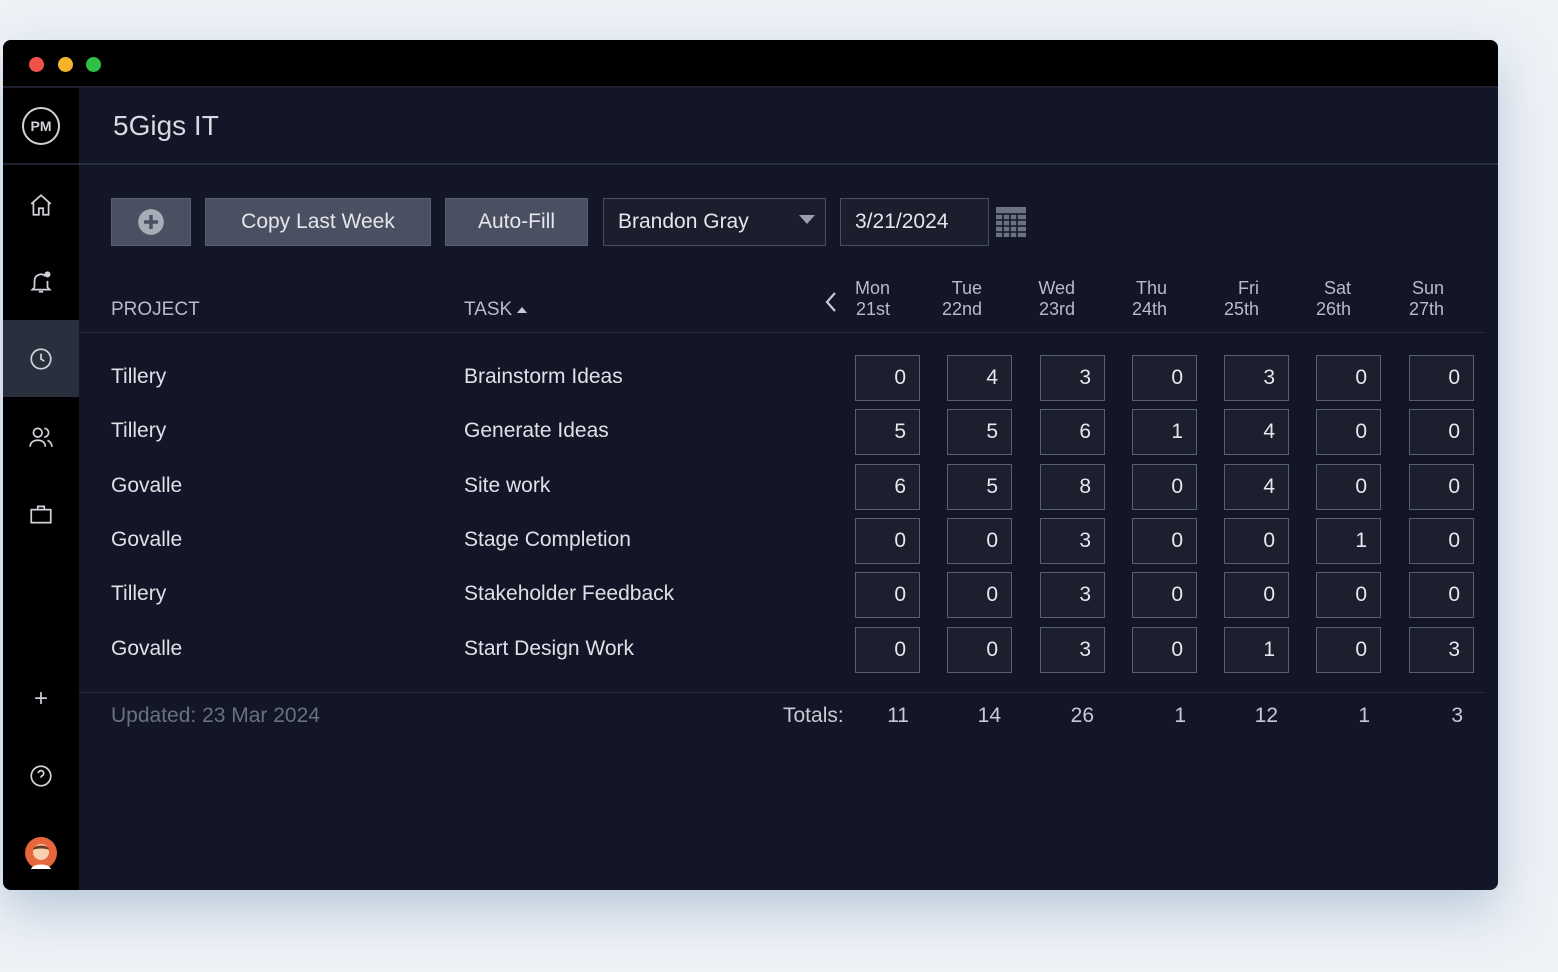 This screenshot has width=1558, height=972. I want to click on day-header: Mon 21st, so click(872, 298).